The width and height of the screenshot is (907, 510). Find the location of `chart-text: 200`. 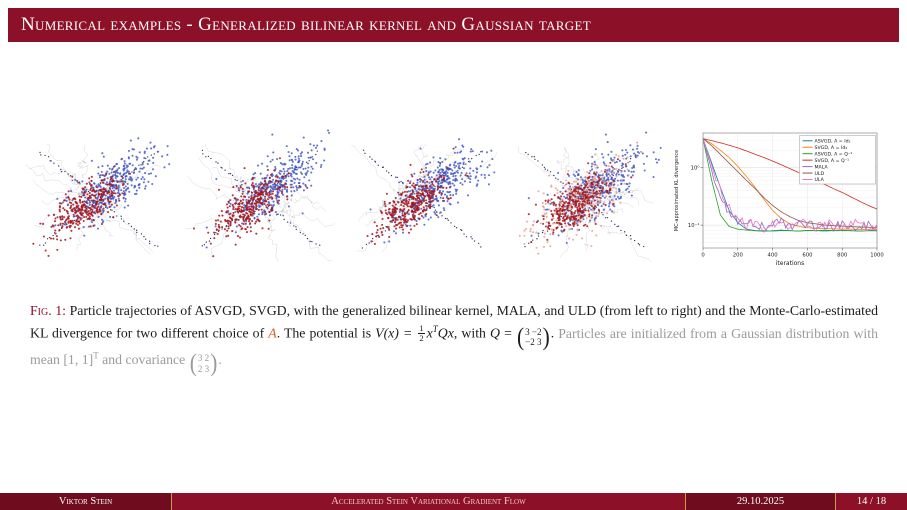

chart-text: 200 is located at coordinates (738, 256).